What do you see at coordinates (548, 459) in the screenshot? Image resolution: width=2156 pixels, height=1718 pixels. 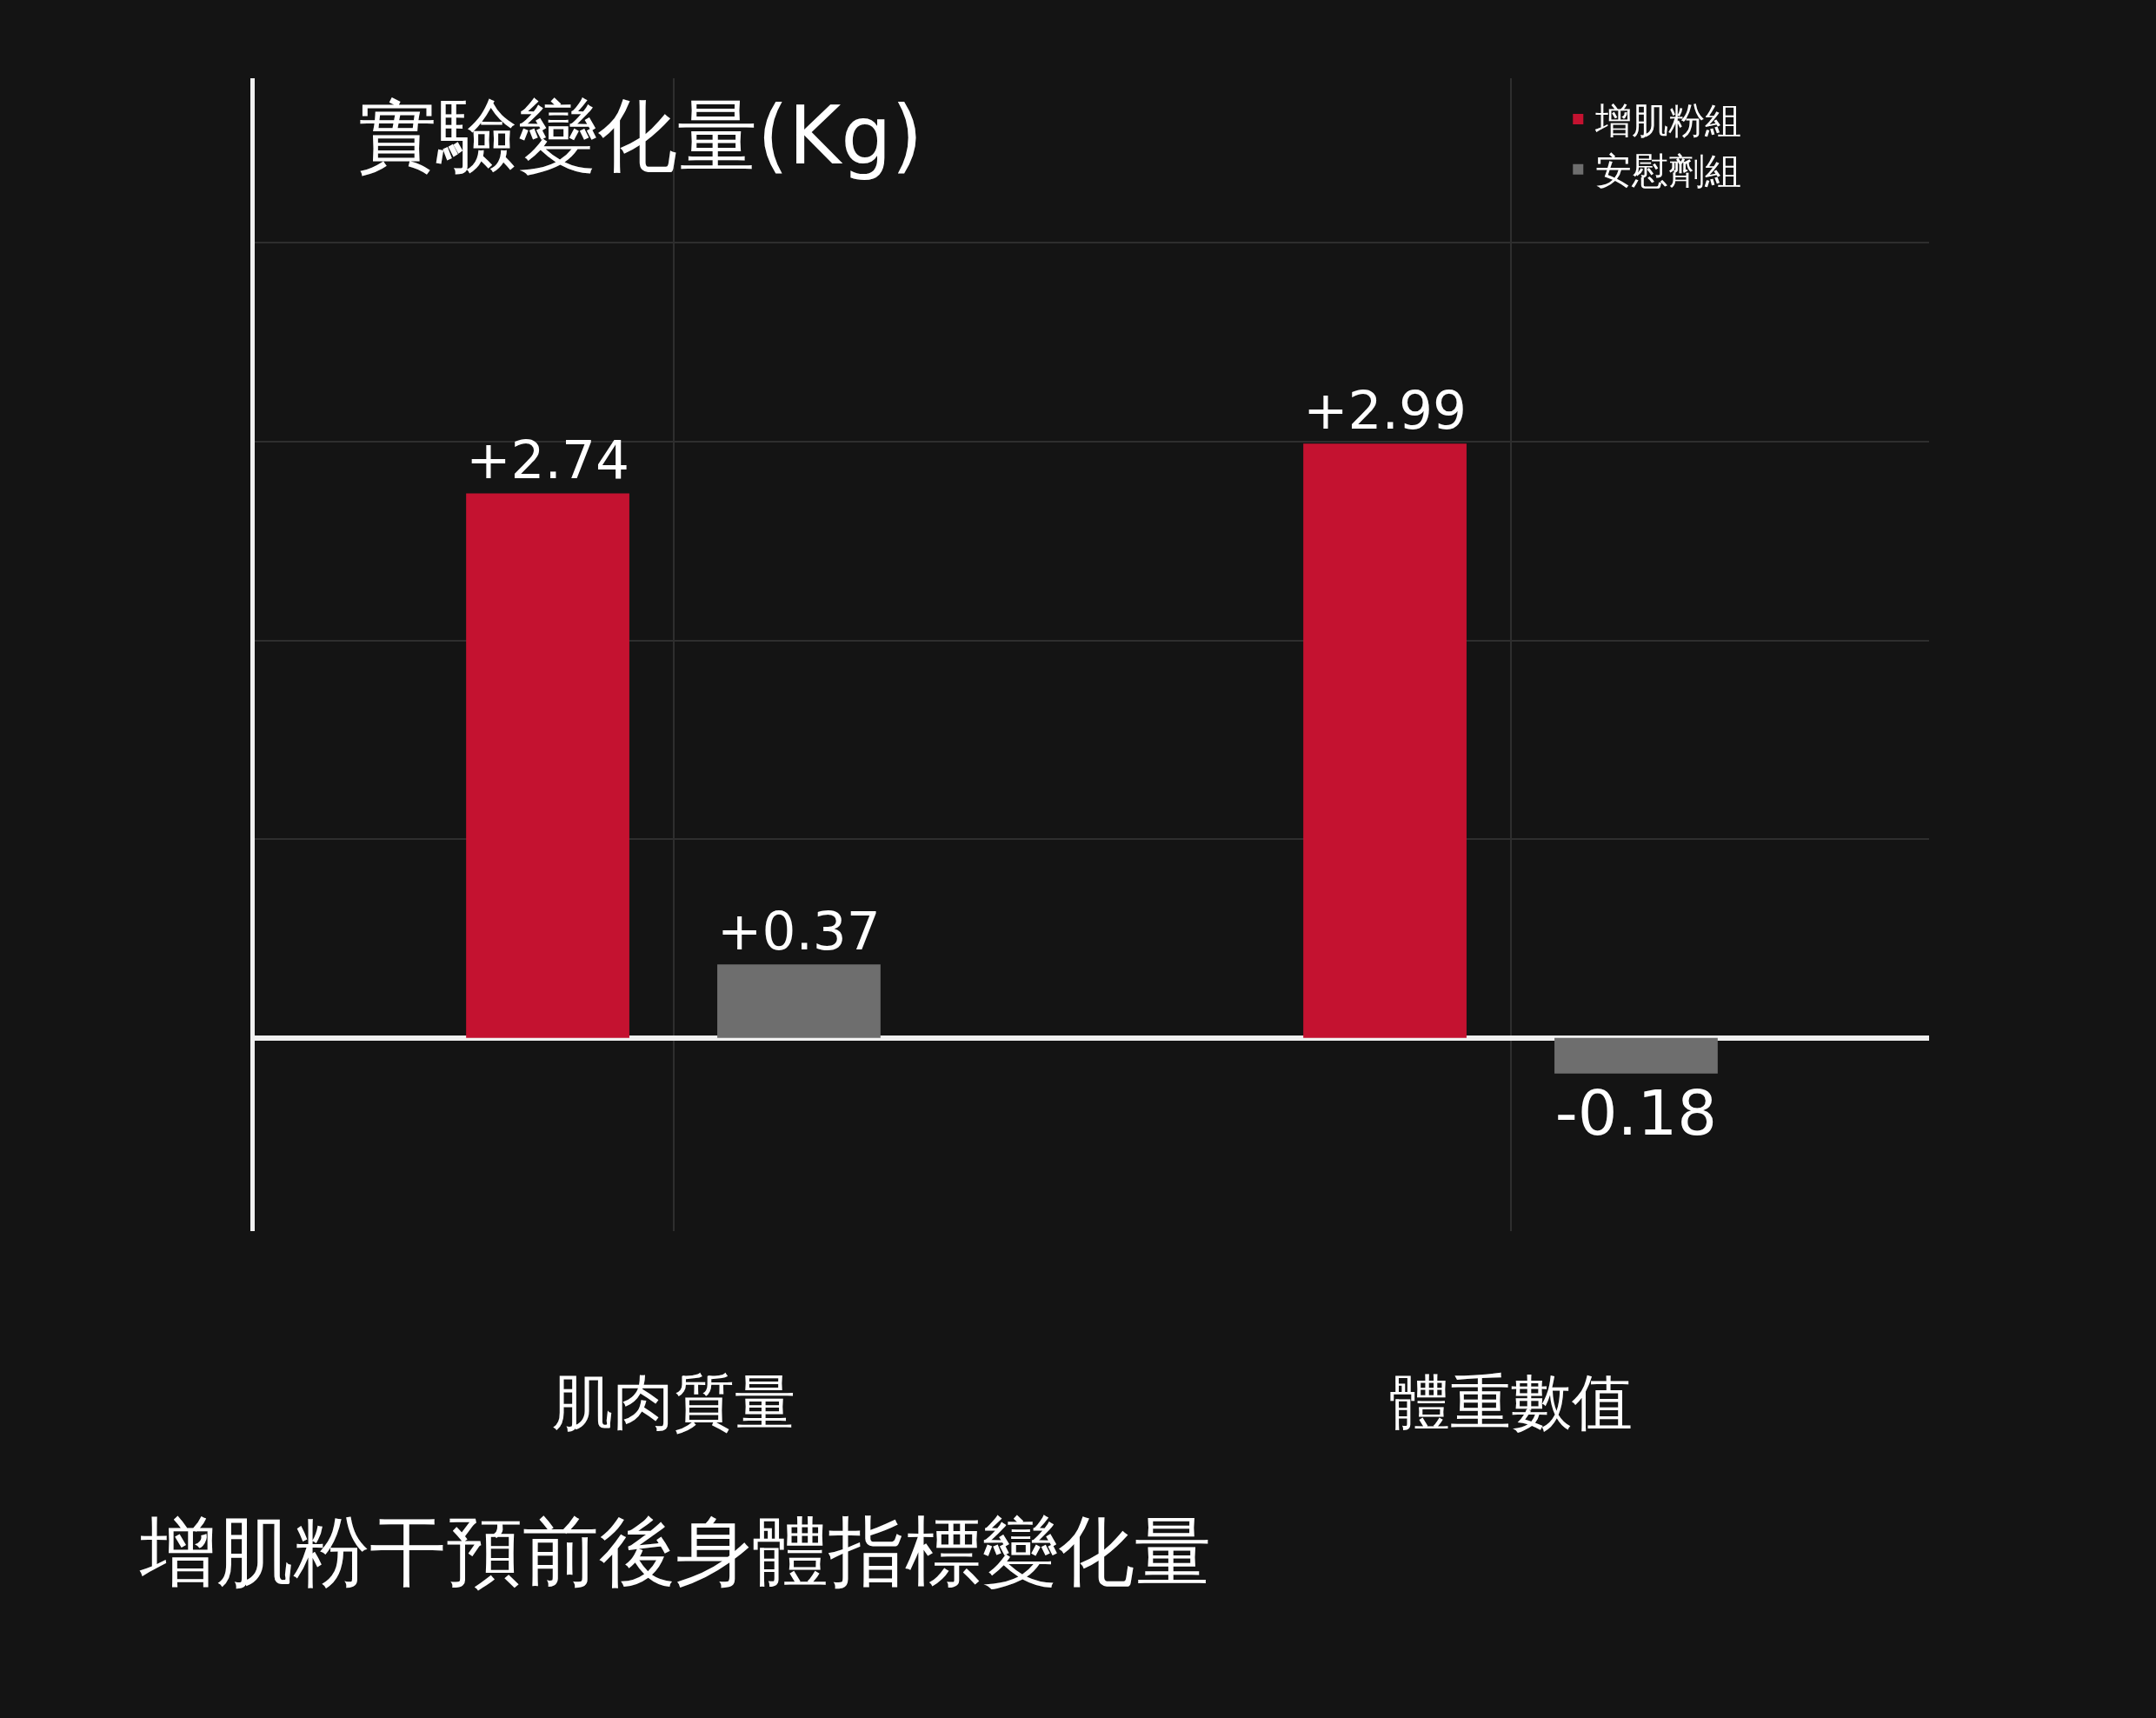 I see `data-label: +2.74` at bounding box center [548, 459].